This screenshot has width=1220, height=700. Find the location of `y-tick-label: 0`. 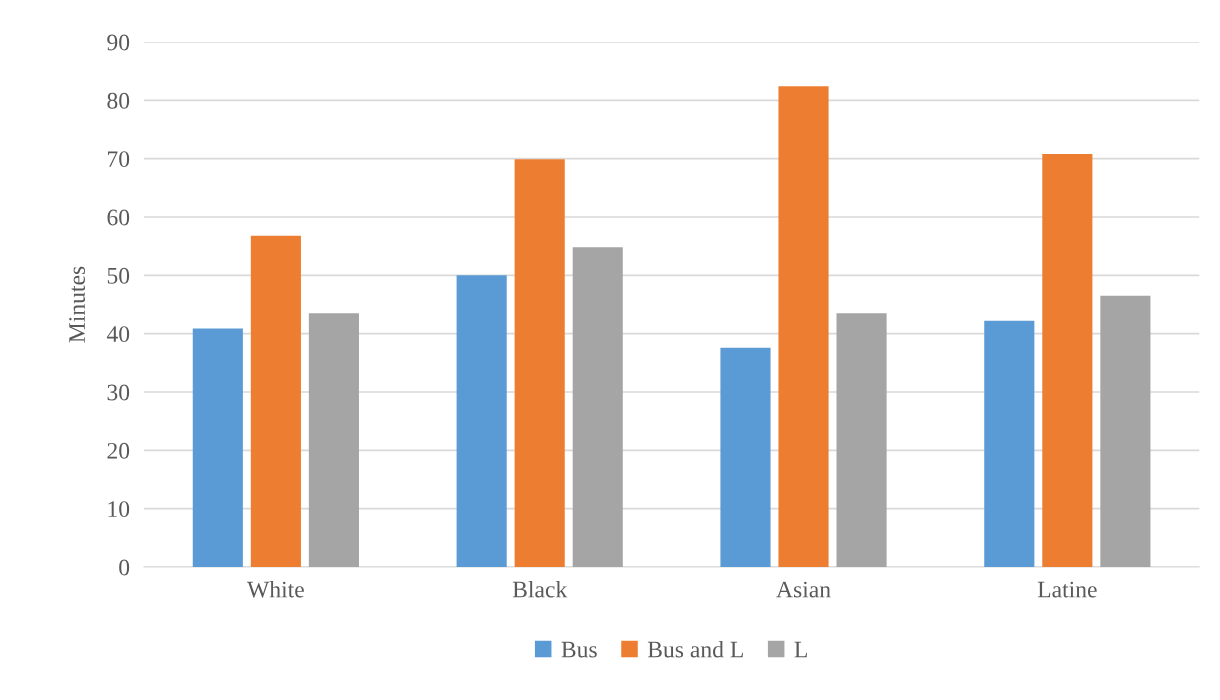

y-tick-label: 0 is located at coordinates (124, 567).